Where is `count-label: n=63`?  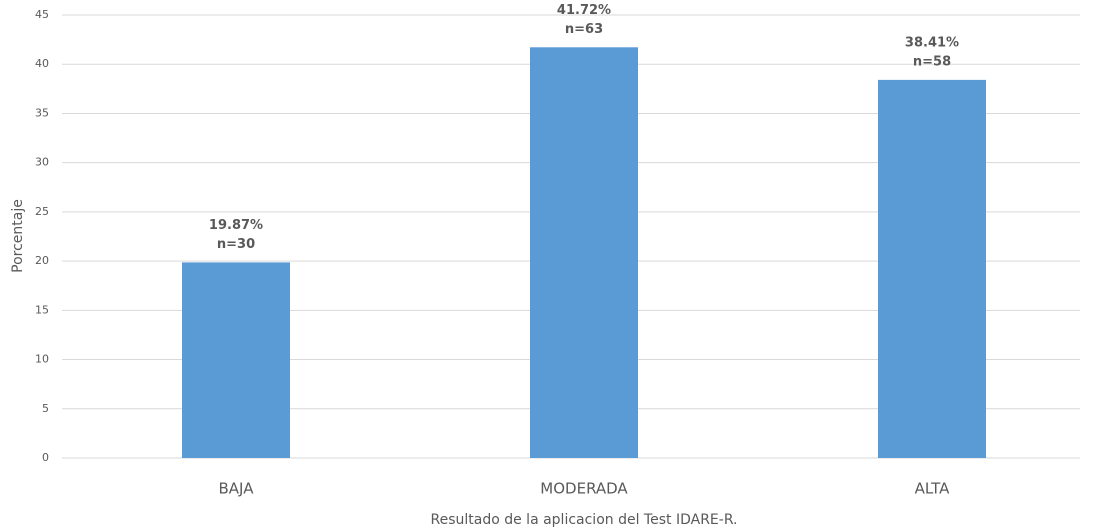
count-label: n=63 is located at coordinates (584, 29).